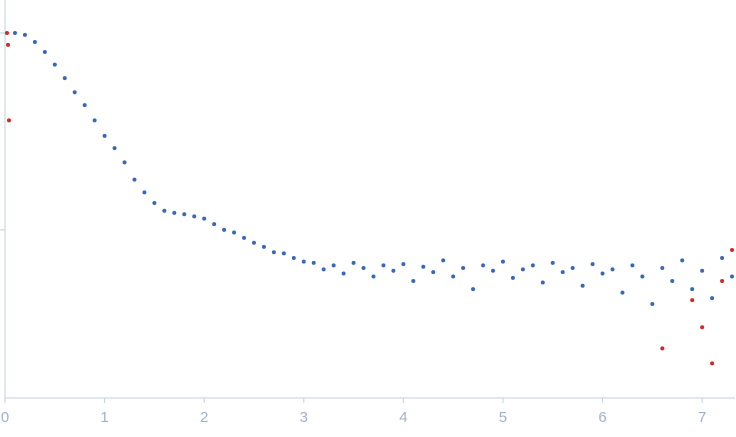 The image size is (736, 437). Describe the element at coordinates (602, 417) in the screenshot. I see `x-tick-label: 6` at that location.